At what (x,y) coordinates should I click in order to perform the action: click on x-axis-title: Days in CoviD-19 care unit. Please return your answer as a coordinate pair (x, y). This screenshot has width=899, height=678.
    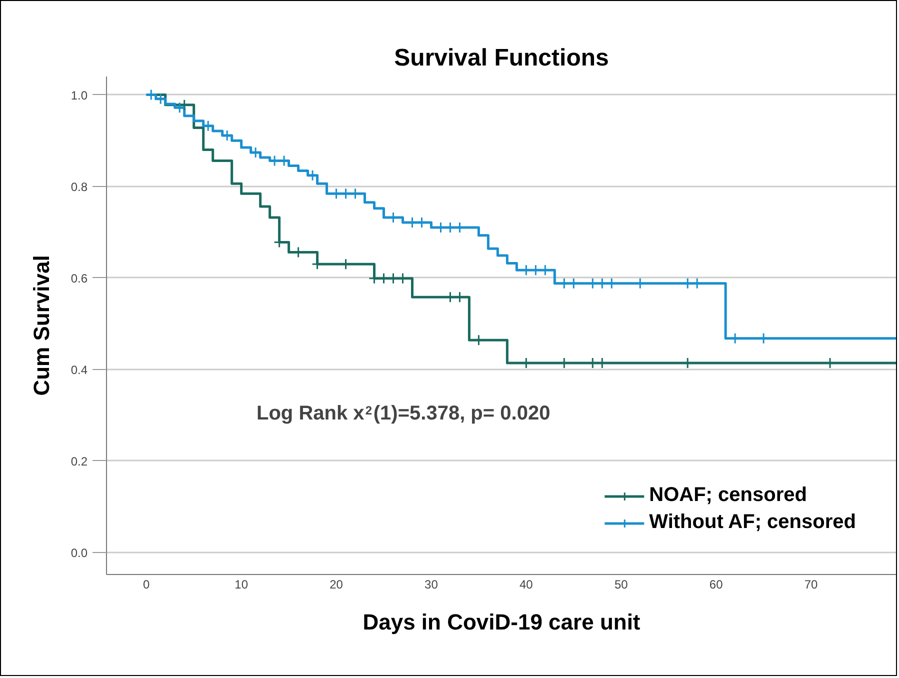
    Looking at the image, I should click on (501, 622).